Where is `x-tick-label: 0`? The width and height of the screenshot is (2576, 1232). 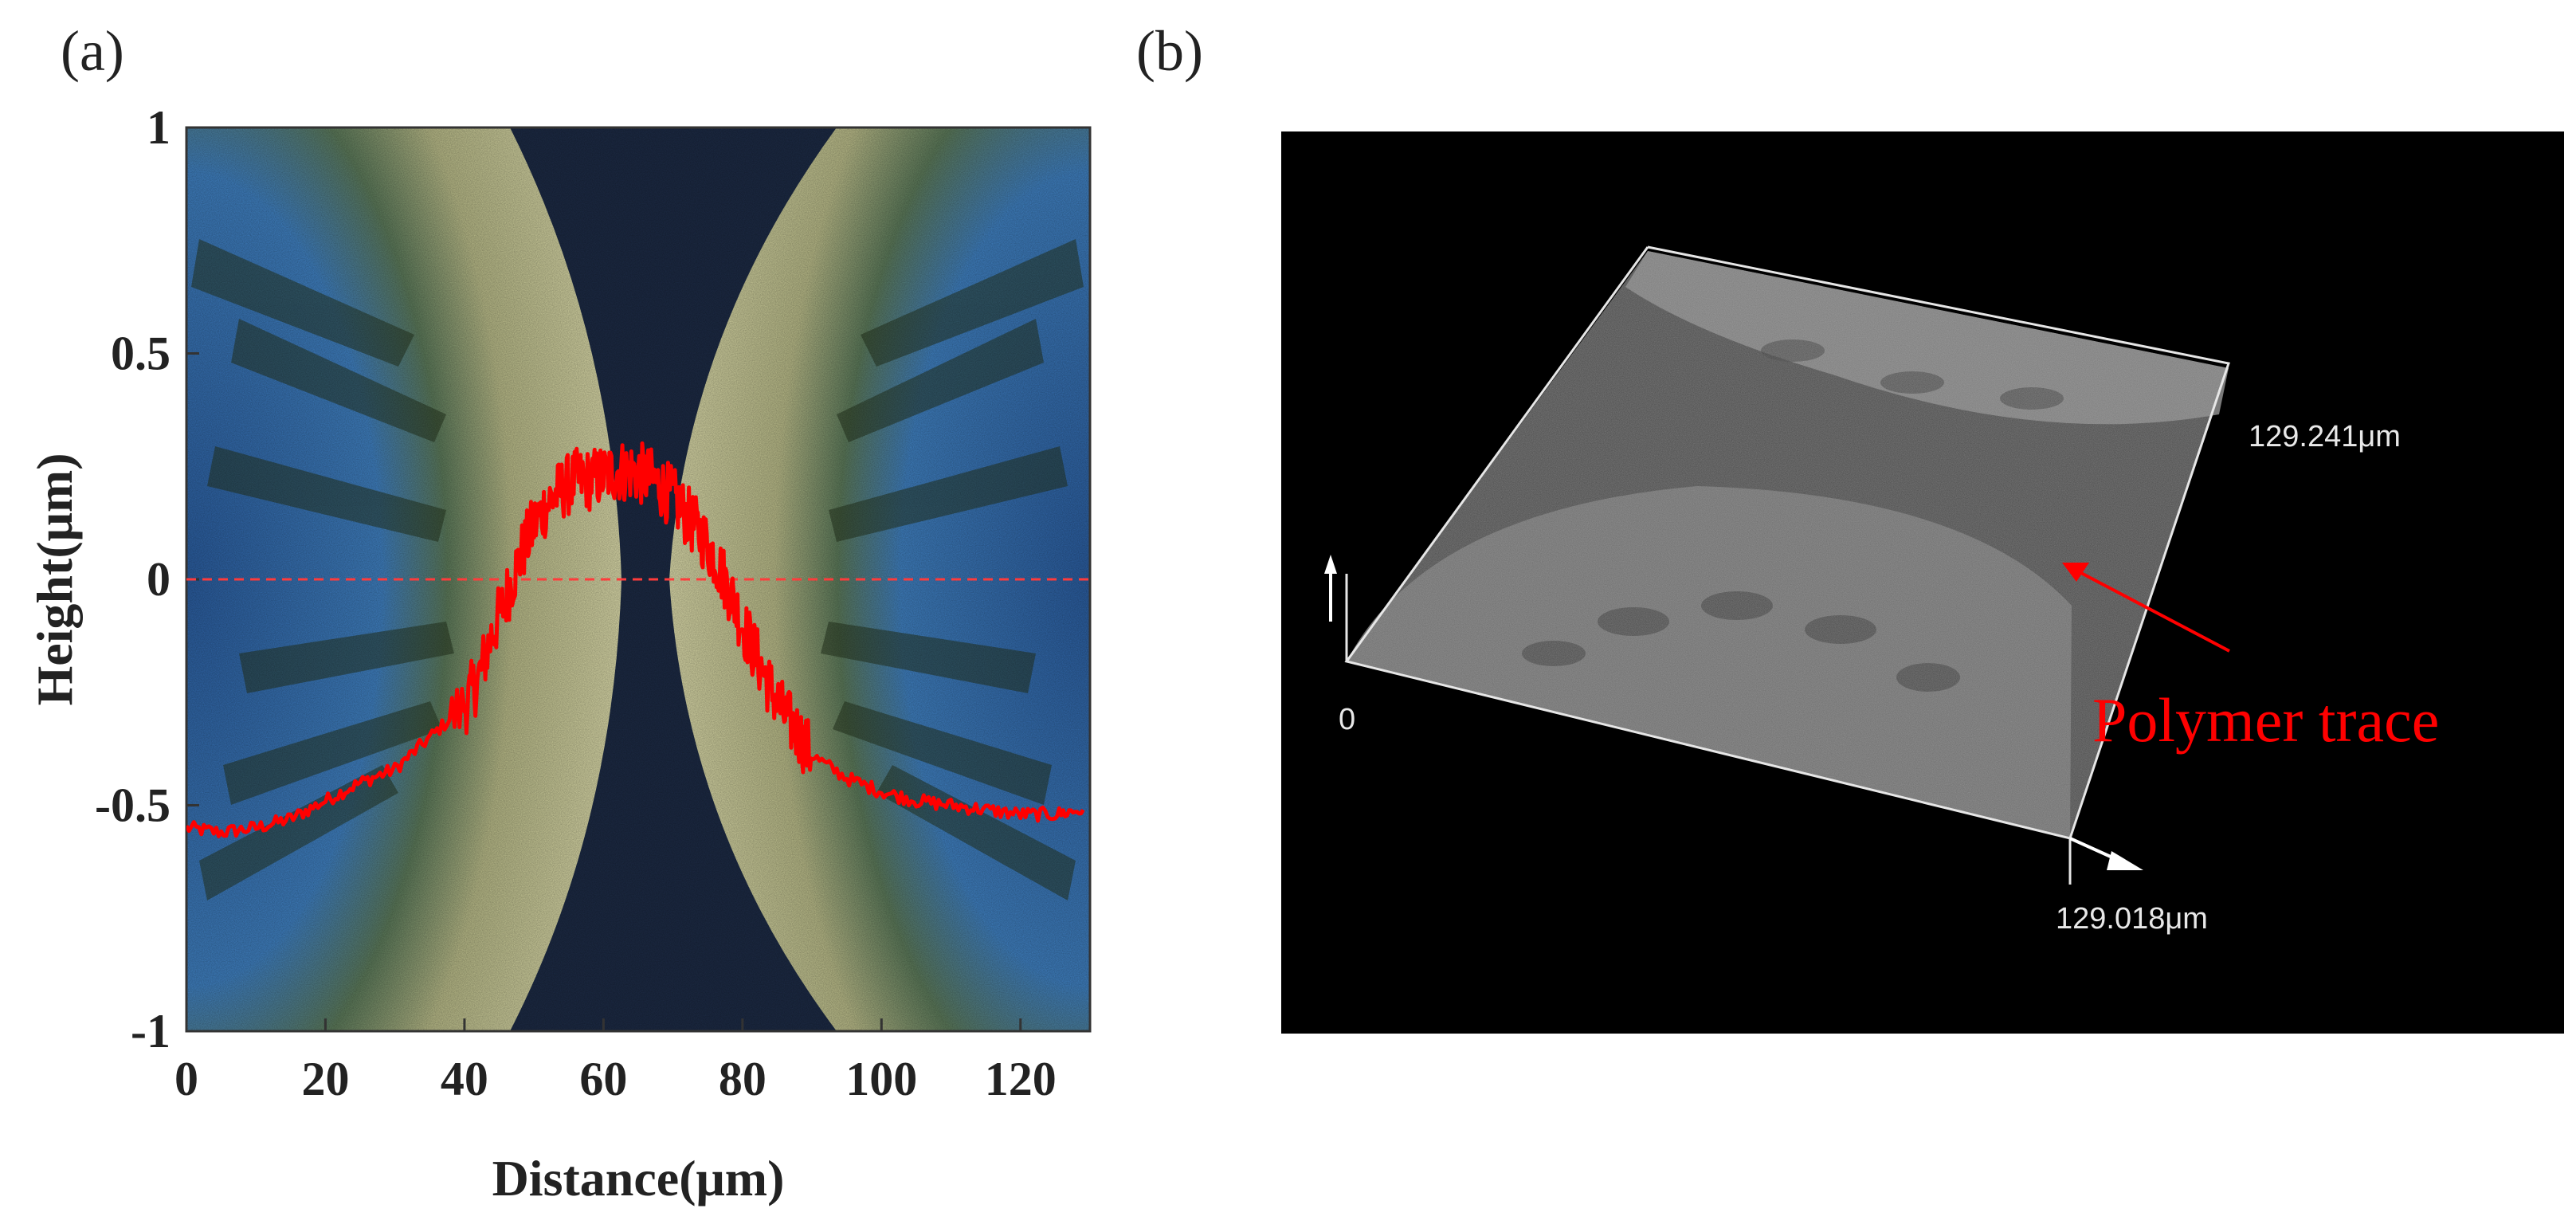
x-tick-label: 0 is located at coordinates (186, 1079).